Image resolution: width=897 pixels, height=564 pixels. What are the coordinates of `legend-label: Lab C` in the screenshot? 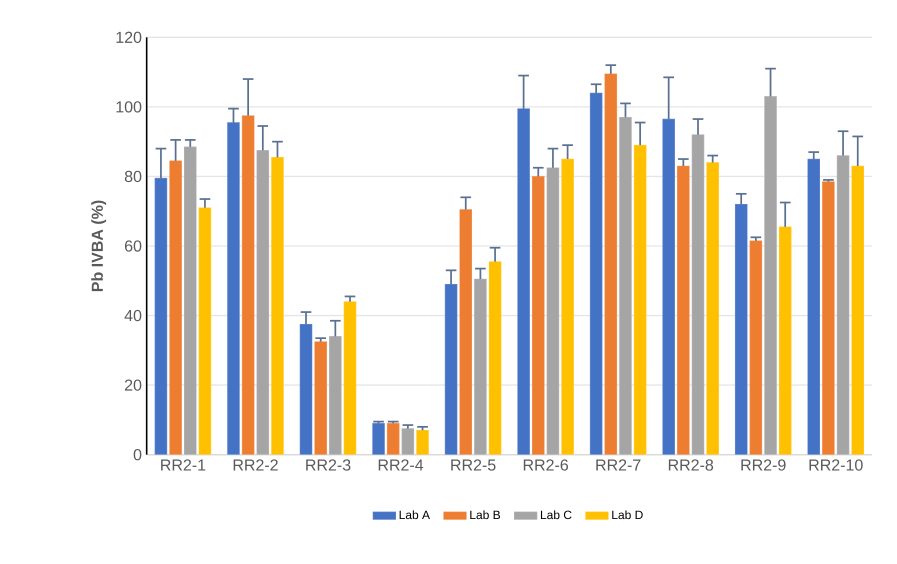 It's located at (556, 515).